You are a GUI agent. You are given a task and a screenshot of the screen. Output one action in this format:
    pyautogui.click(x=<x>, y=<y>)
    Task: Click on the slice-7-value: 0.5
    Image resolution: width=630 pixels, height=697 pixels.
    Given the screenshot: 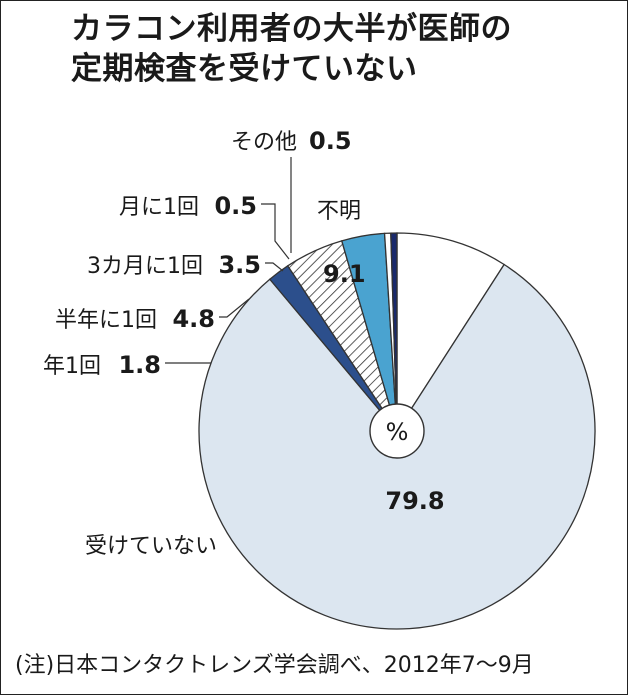 What is the action you would take?
    pyautogui.click(x=330, y=141)
    